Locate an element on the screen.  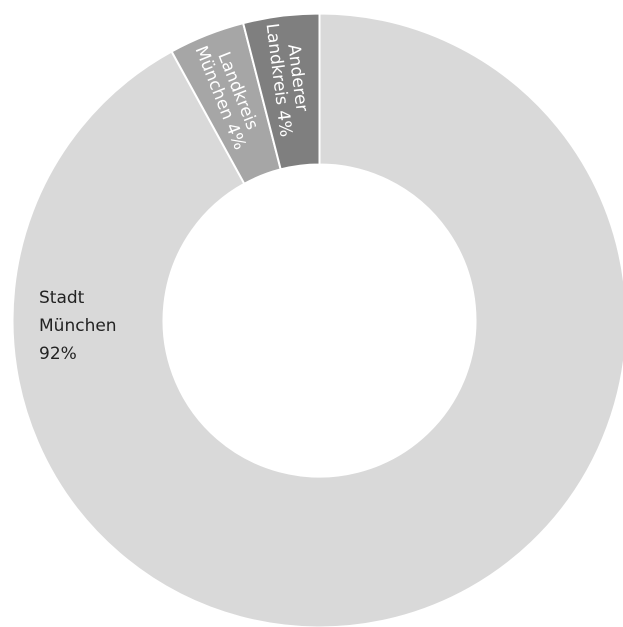
slice-label-1-line-3: 92% is located at coordinates (58, 354).